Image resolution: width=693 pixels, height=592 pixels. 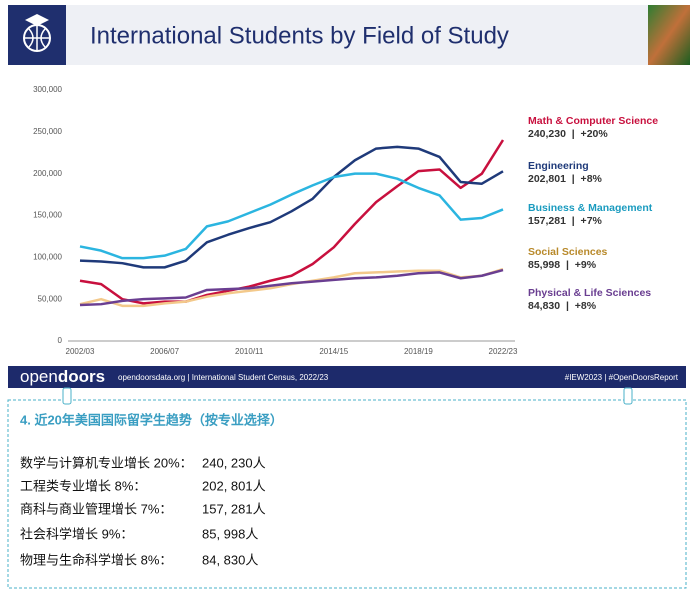 I want to click on header-title: International Students by Field of Study, so click(x=299, y=35).